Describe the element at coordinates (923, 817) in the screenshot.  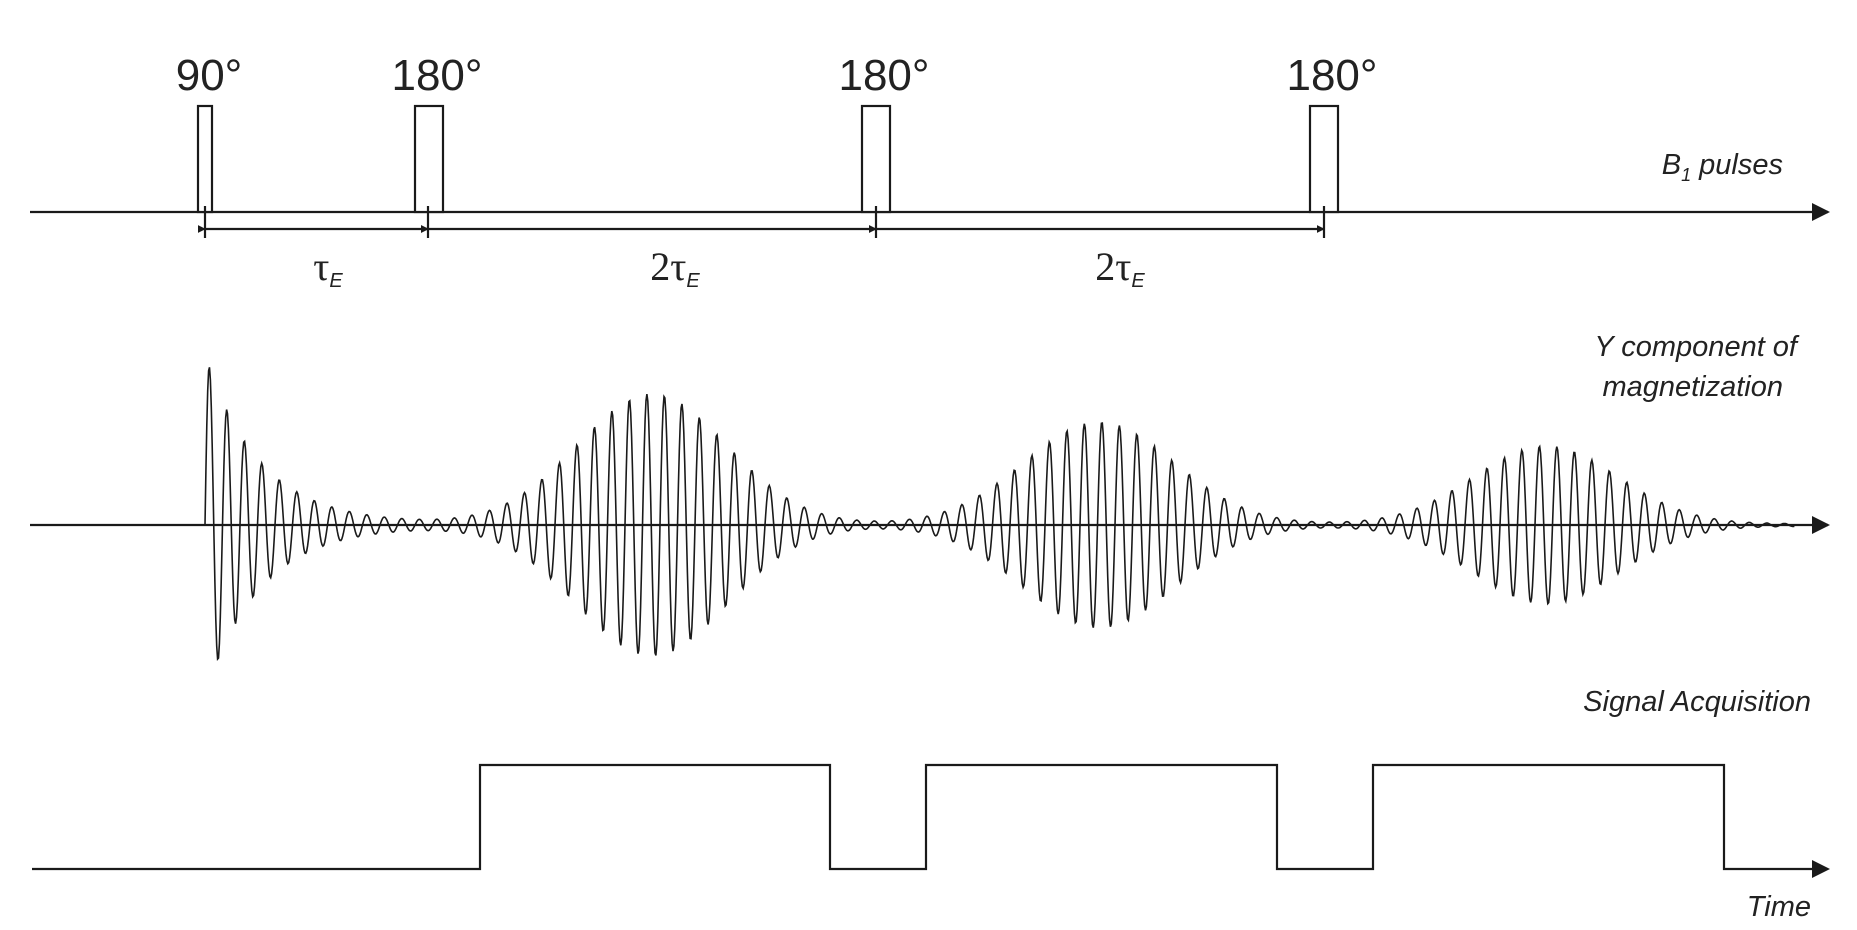
I see `acquisition-gate-trace` at that location.